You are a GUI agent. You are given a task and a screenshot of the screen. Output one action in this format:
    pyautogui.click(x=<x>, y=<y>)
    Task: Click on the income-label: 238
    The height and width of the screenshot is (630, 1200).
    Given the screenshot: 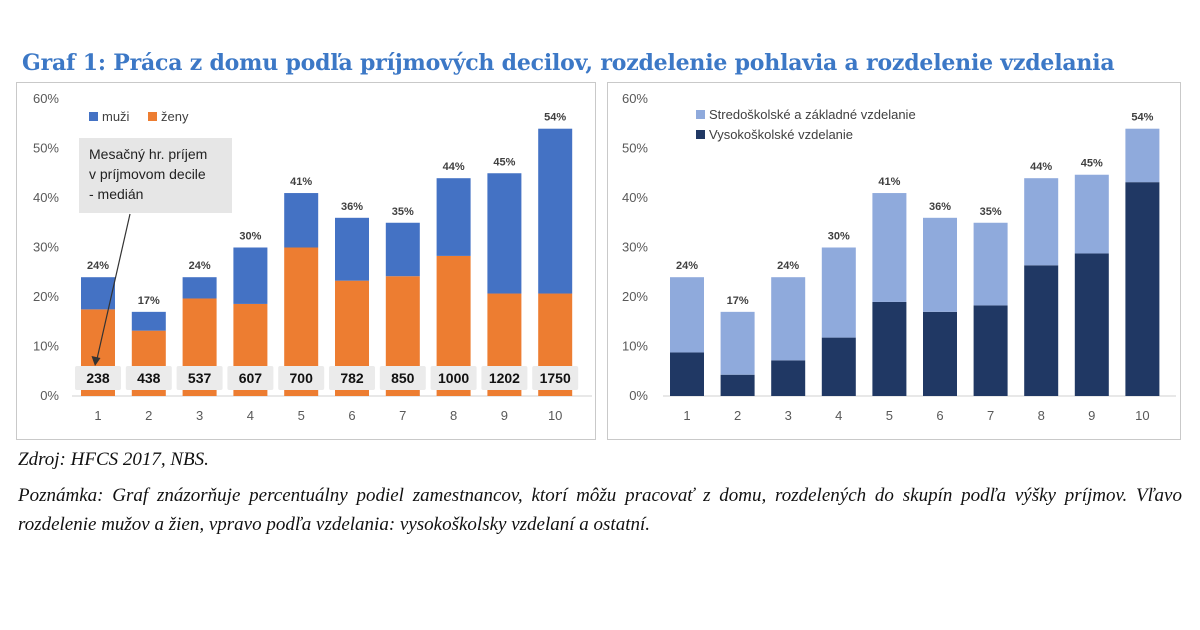 What is the action you would take?
    pyautogui.click(x=98, y=378)
    